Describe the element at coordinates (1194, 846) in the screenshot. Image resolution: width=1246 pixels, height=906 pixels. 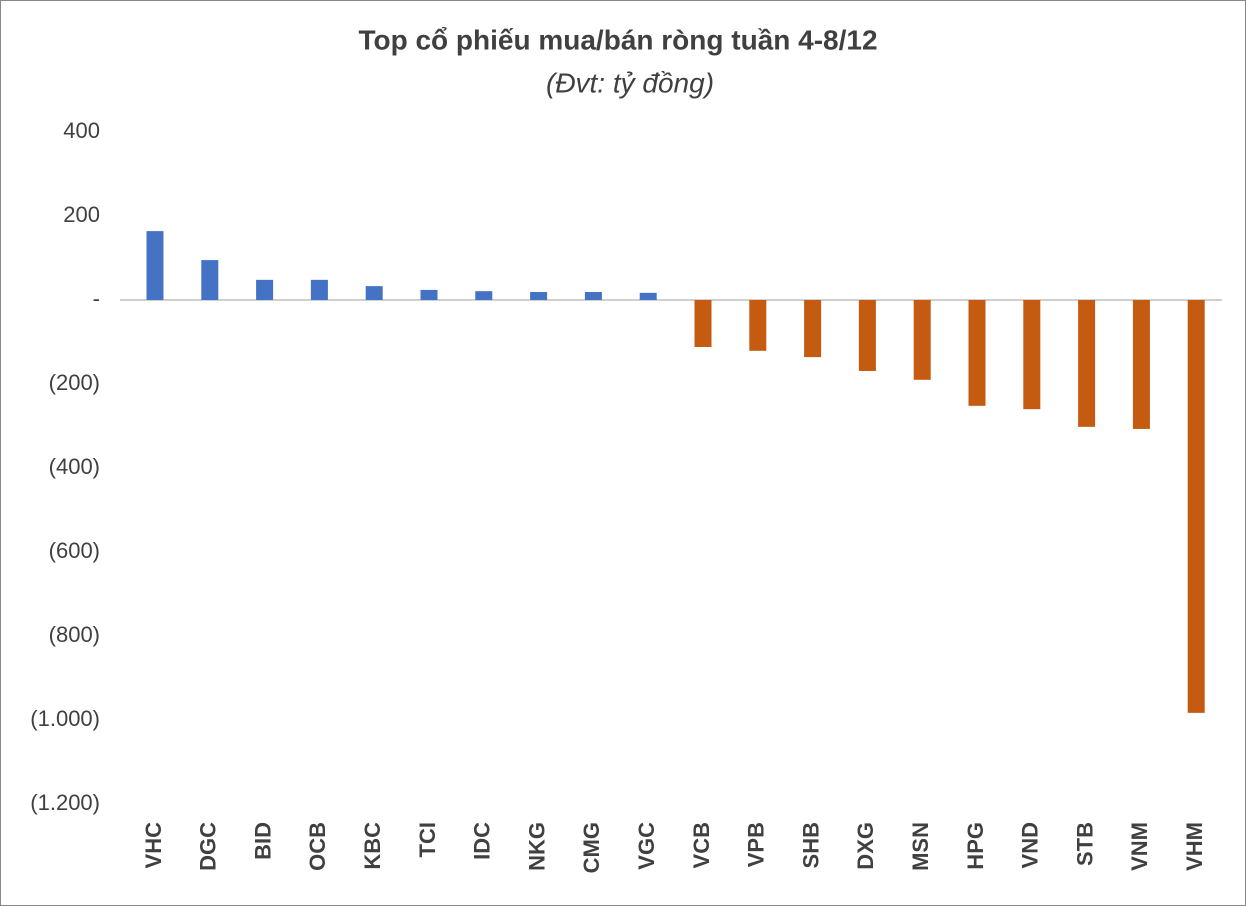
I see `x-tick-label: VHM` at that location.